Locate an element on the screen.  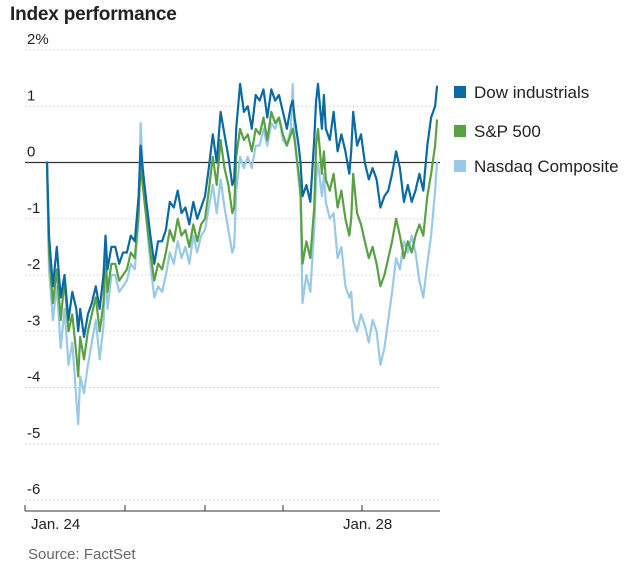
y-axis-labels: 2% 1 0 -1 -2 -3 -4 -5 -6 is located at coordinates (38, 264).